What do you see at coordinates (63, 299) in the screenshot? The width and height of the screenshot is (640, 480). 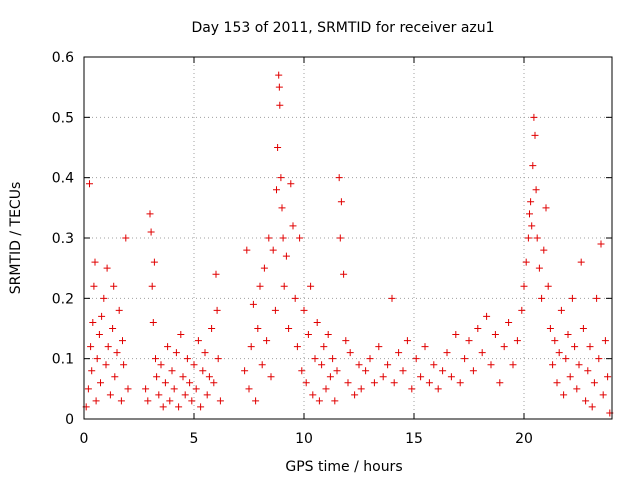 I see `y-tick-label: 0.2` at bounding box center [63, 299].